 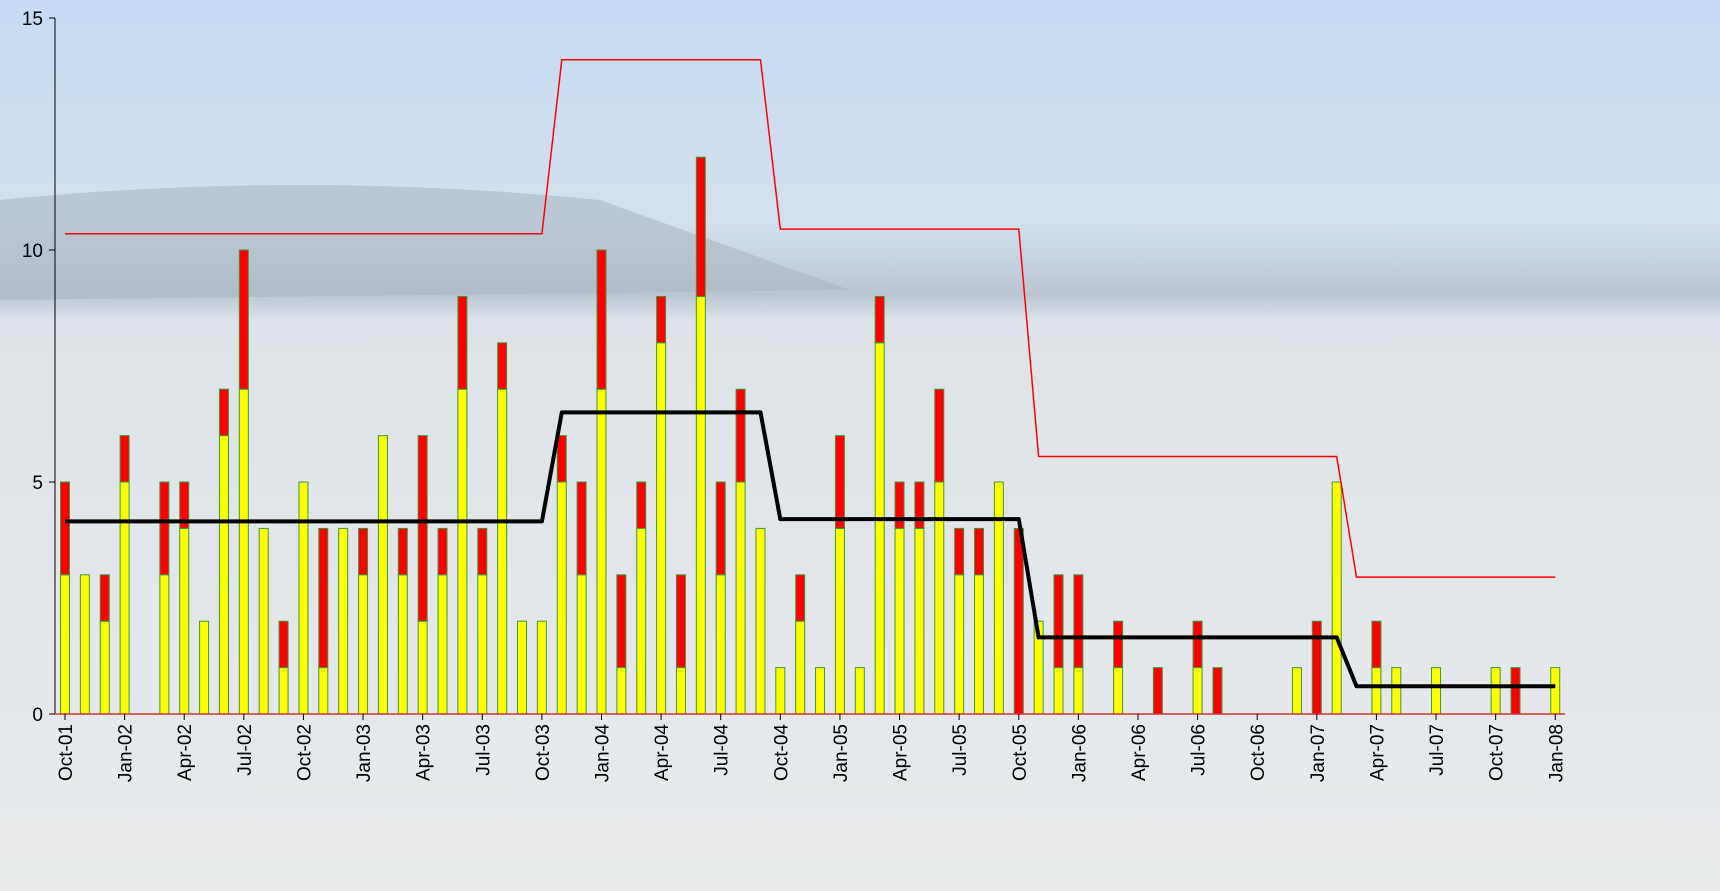 I want to click on x-tick-label: Jan-06, so click(x=1079, y=753).